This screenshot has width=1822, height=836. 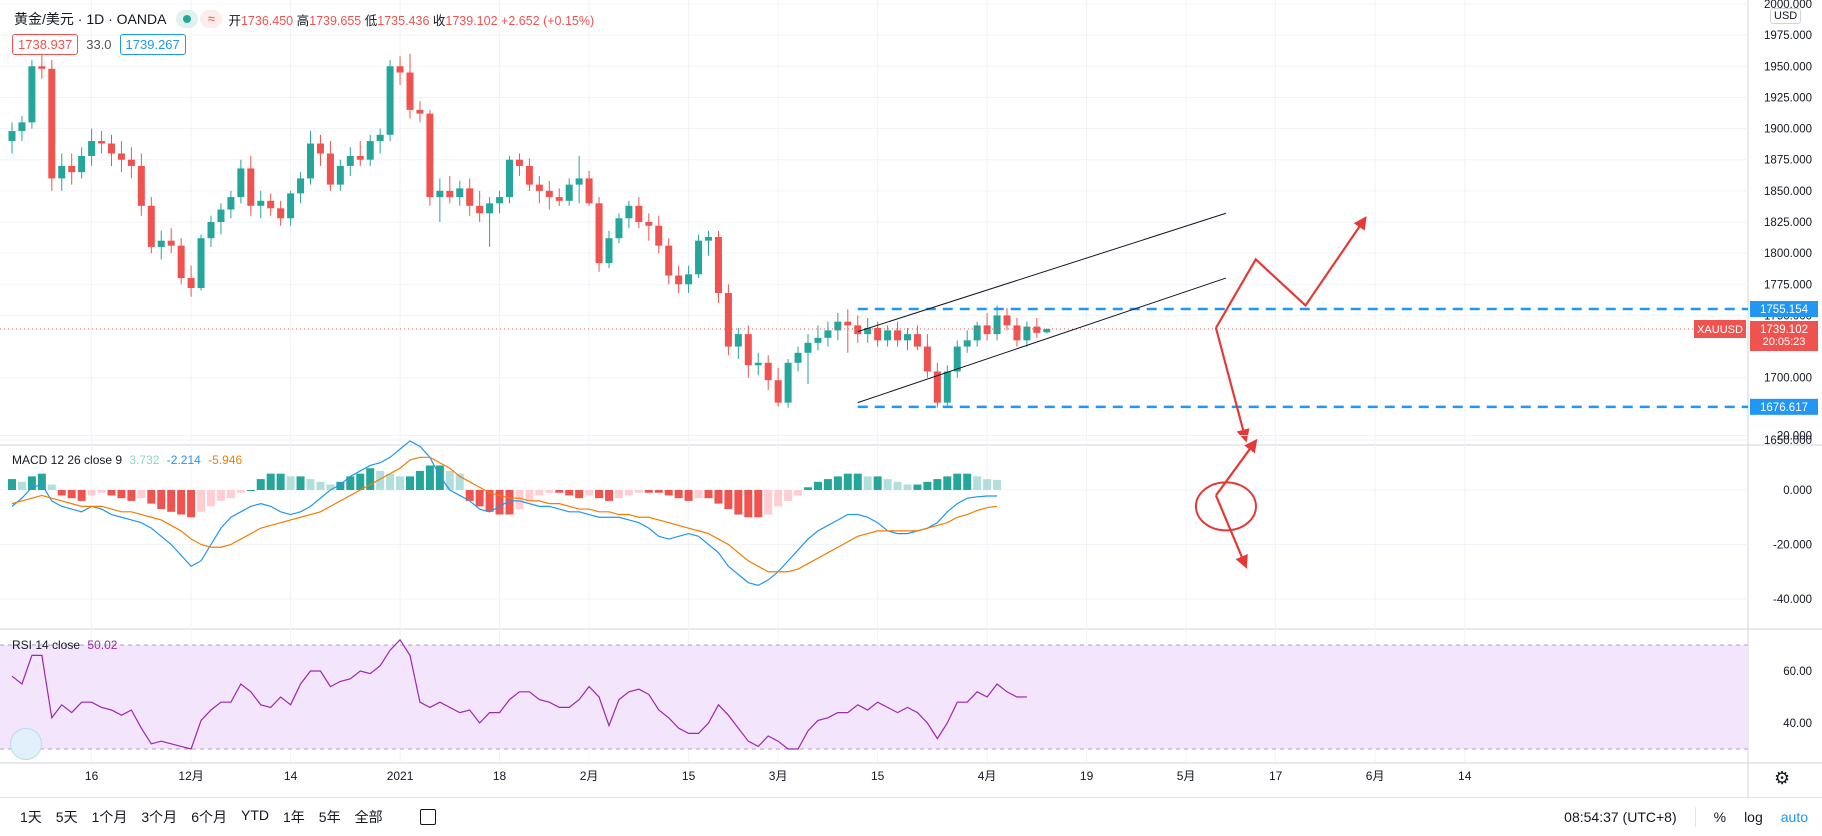 What do you see at coordinates (159, 817) in the screenshot?
I see `range-button-3: 3个月` at bounding box center [159, 817].